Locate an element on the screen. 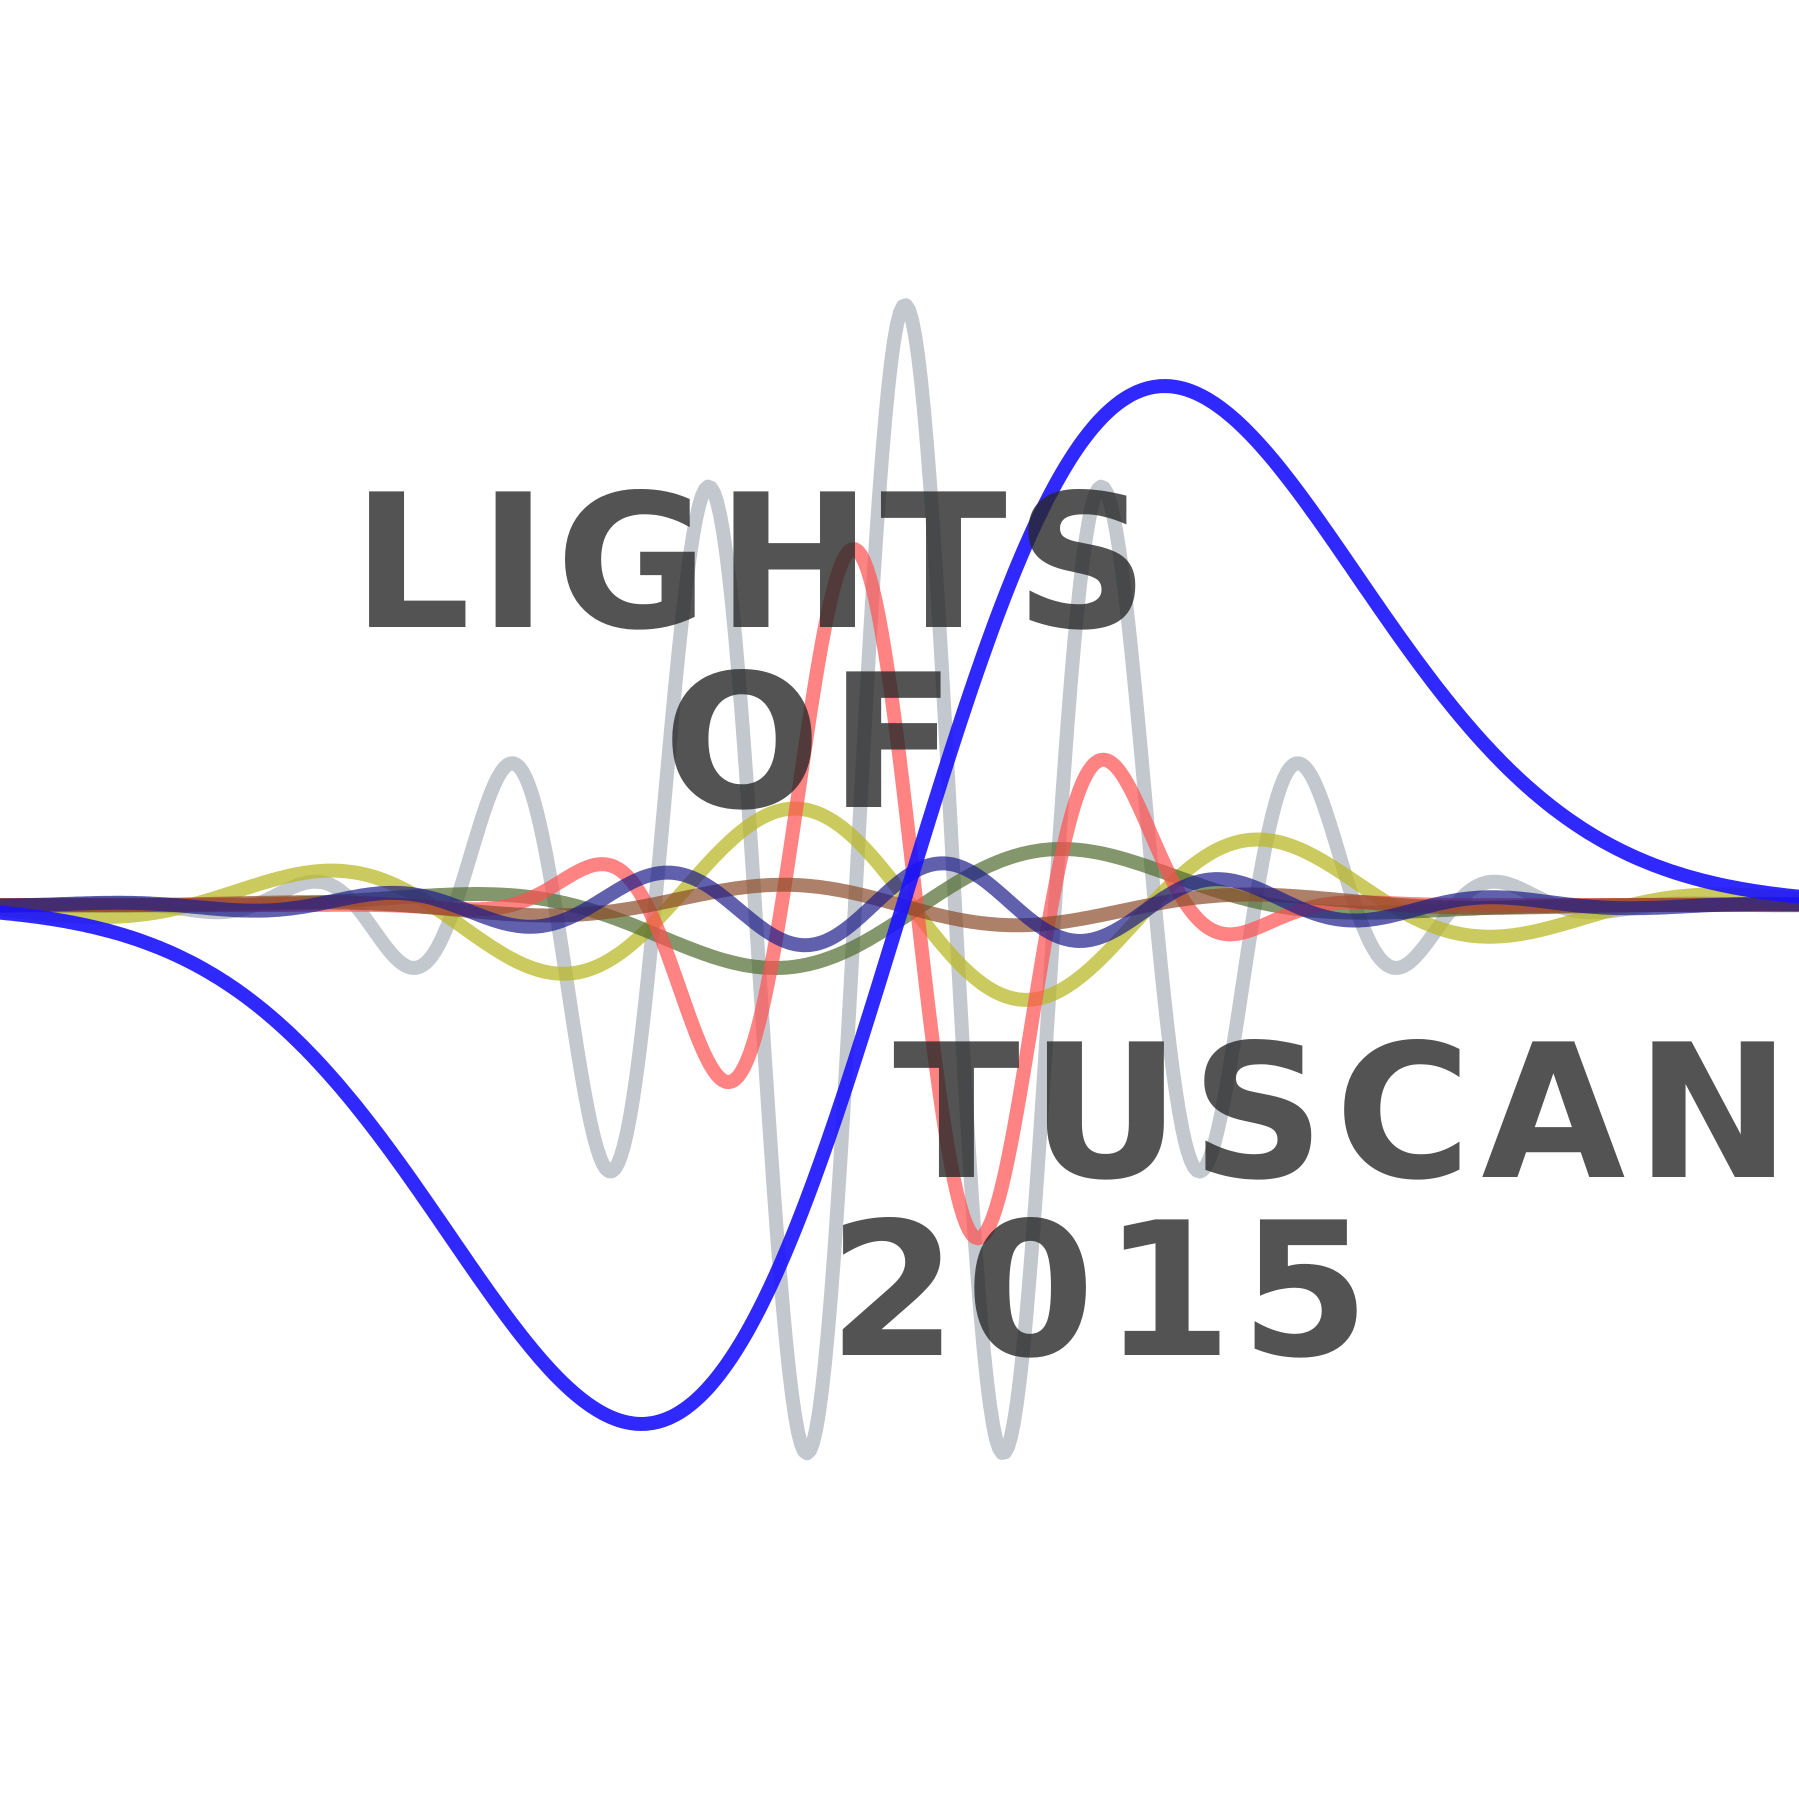 This screenshot has width=1799, height=1799. title-line-year: 2015 is located at coordinates (1103, 1290).